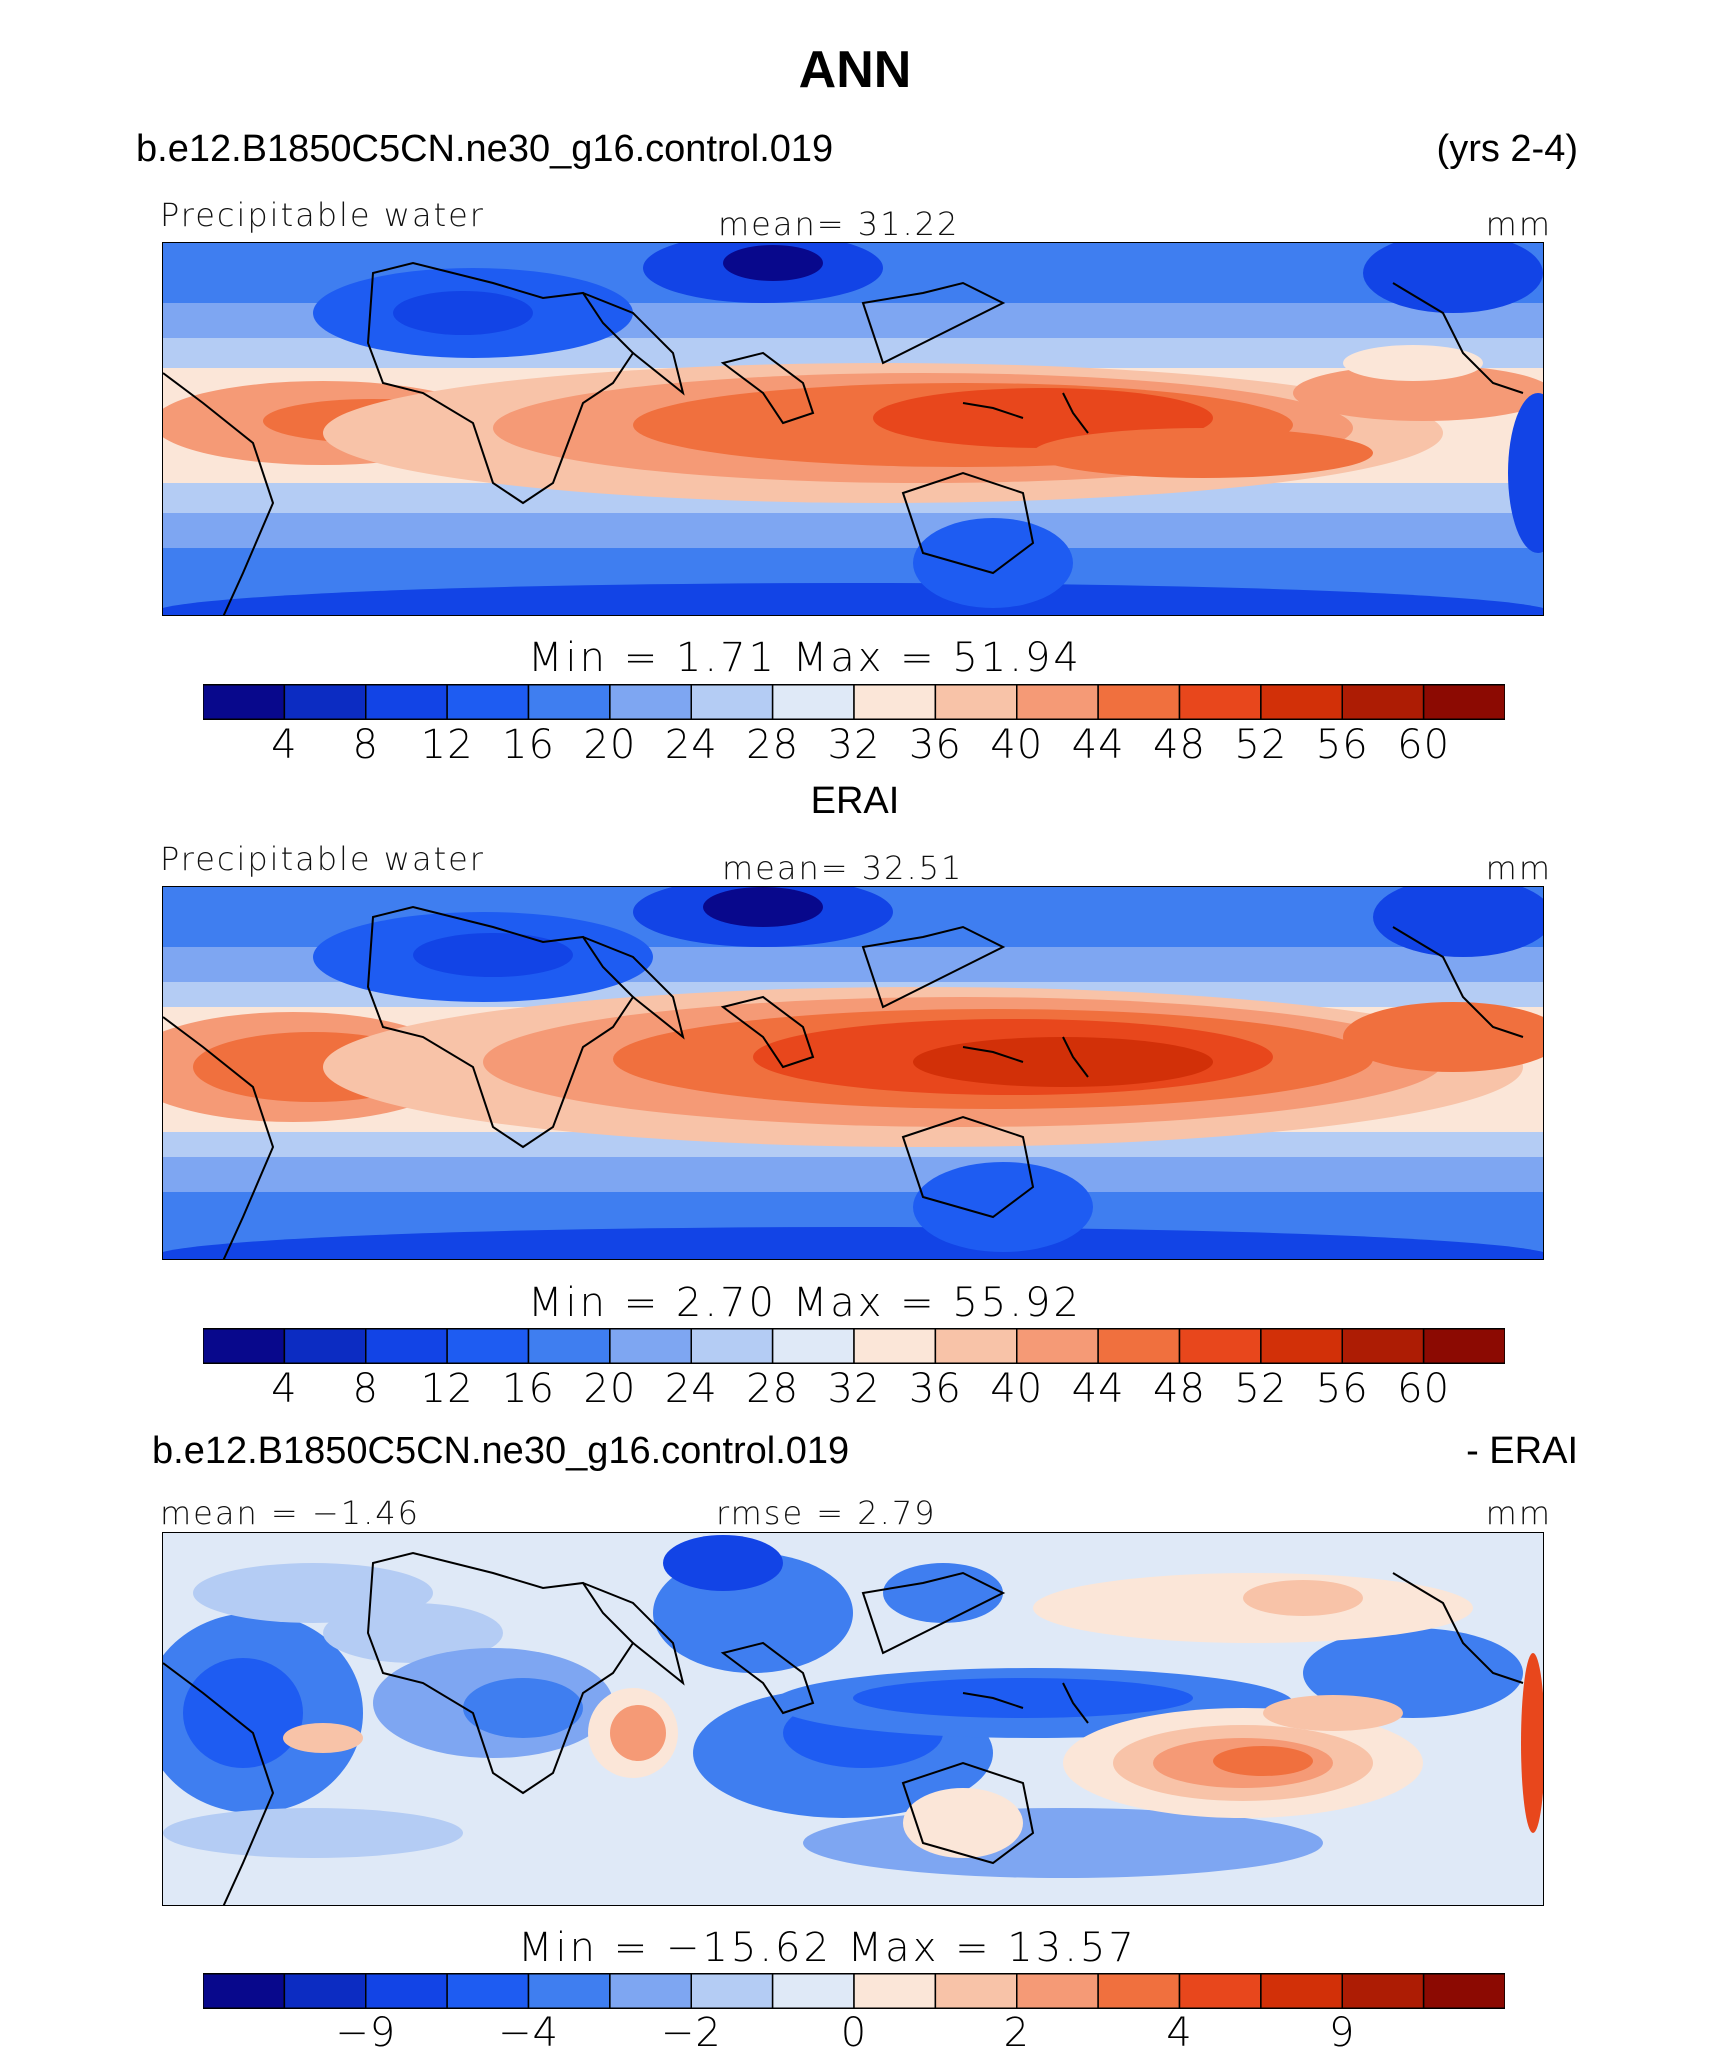  I want to click on panel1-units: mm, so click(1518, 224).